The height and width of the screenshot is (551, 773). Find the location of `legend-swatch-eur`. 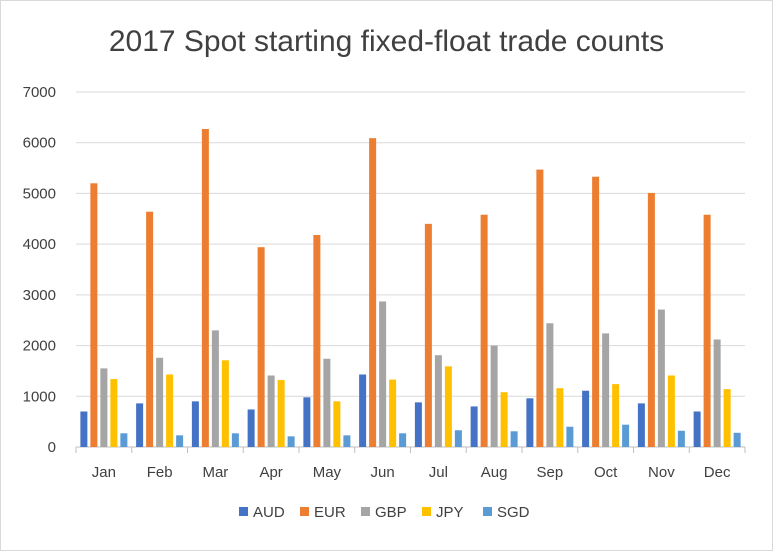

legend-swatch-eur is located at coordinates (304, 511).